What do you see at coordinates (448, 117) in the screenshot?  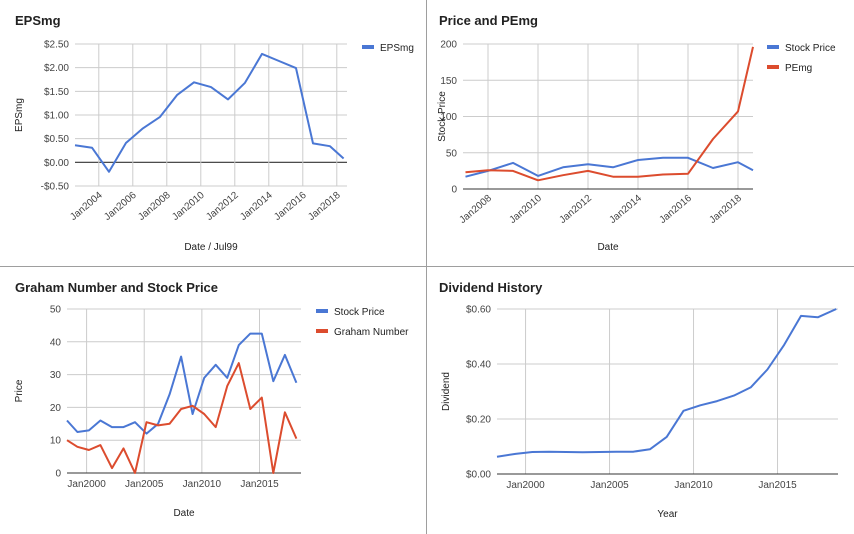 I see `y-tick-label: 100` at bounding box center [448, 117].